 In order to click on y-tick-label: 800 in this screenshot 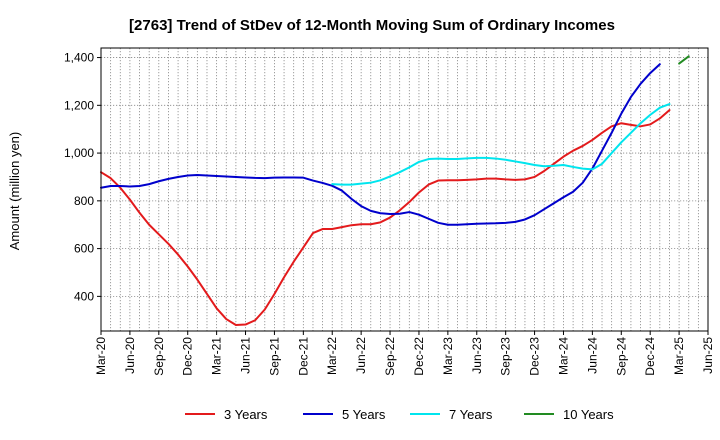, I will do `click(84, 201)`.